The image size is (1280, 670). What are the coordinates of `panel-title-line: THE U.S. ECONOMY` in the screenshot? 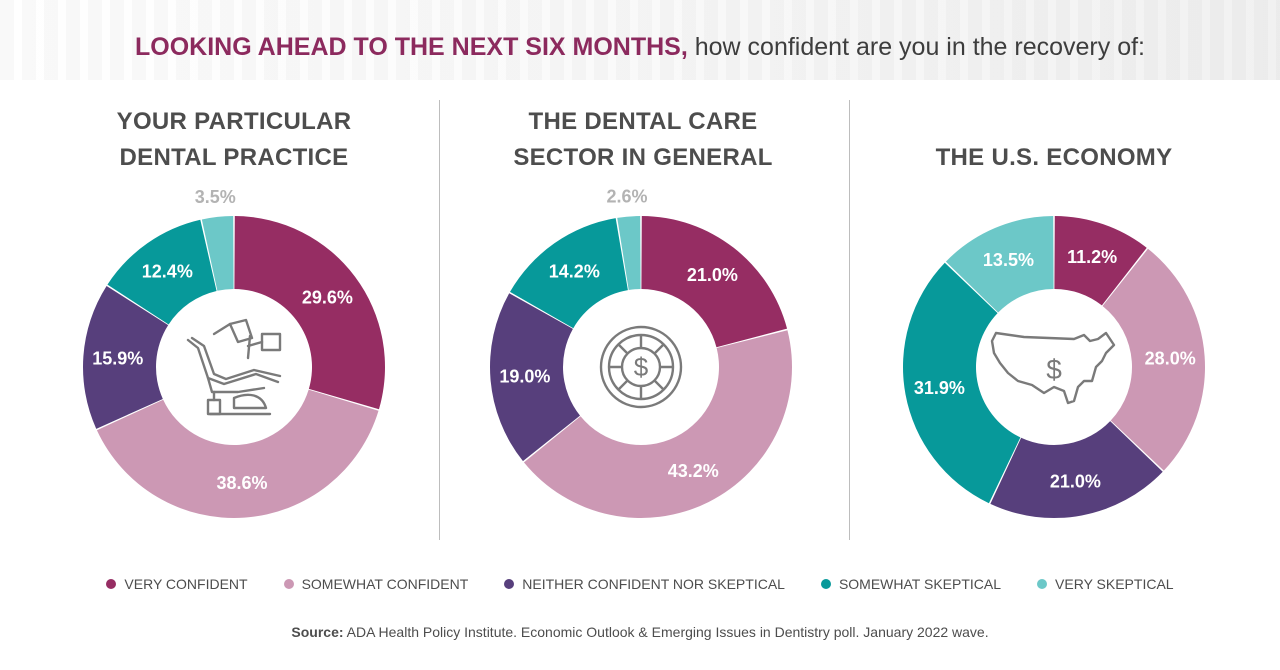 It's located at (1054, 157).